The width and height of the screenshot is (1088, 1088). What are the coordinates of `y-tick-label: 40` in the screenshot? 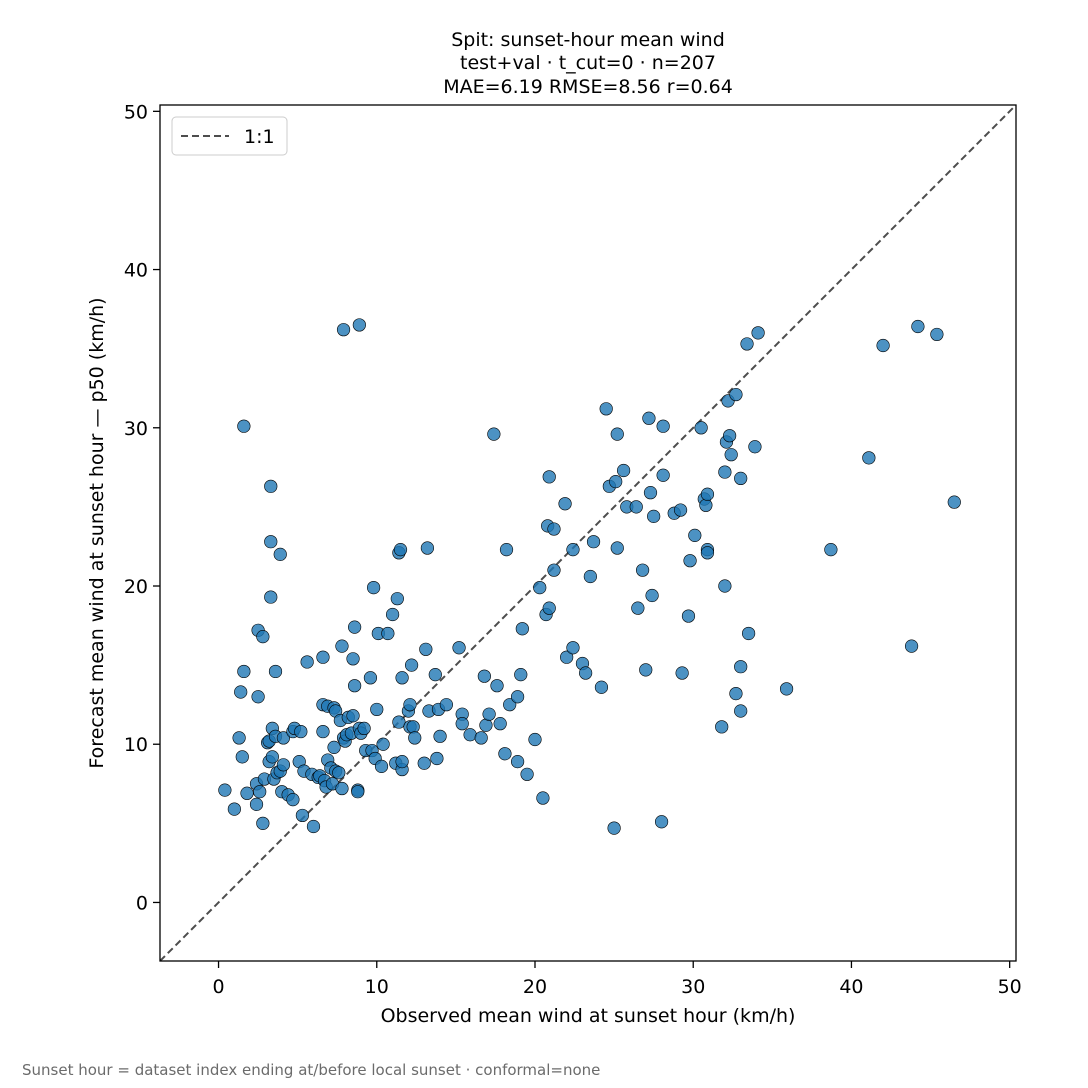 It's located at (136, 271).